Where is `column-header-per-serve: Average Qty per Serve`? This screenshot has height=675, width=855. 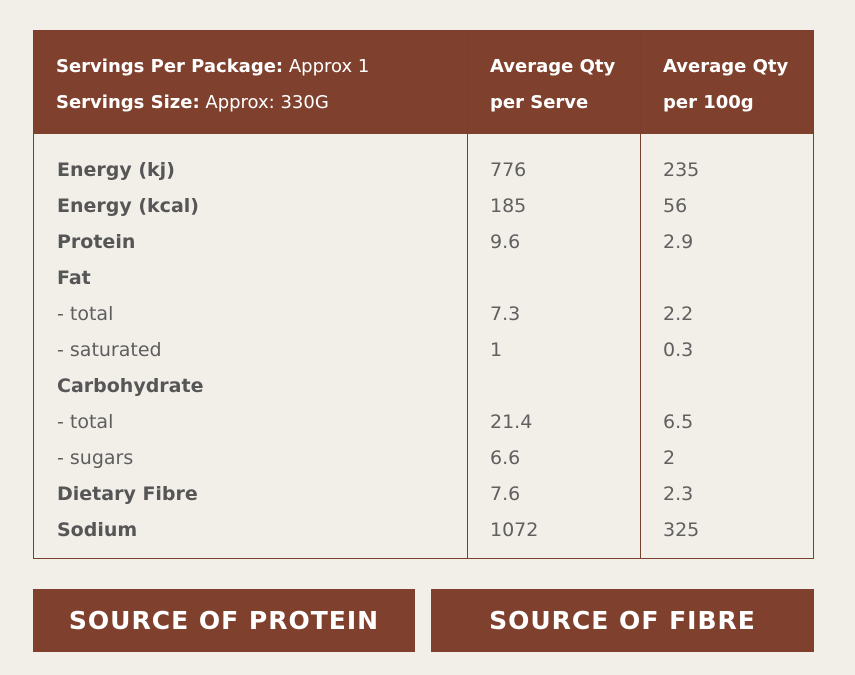 column-header-per-serve: Average Qty per Serve is located at coordinates (552, 85).